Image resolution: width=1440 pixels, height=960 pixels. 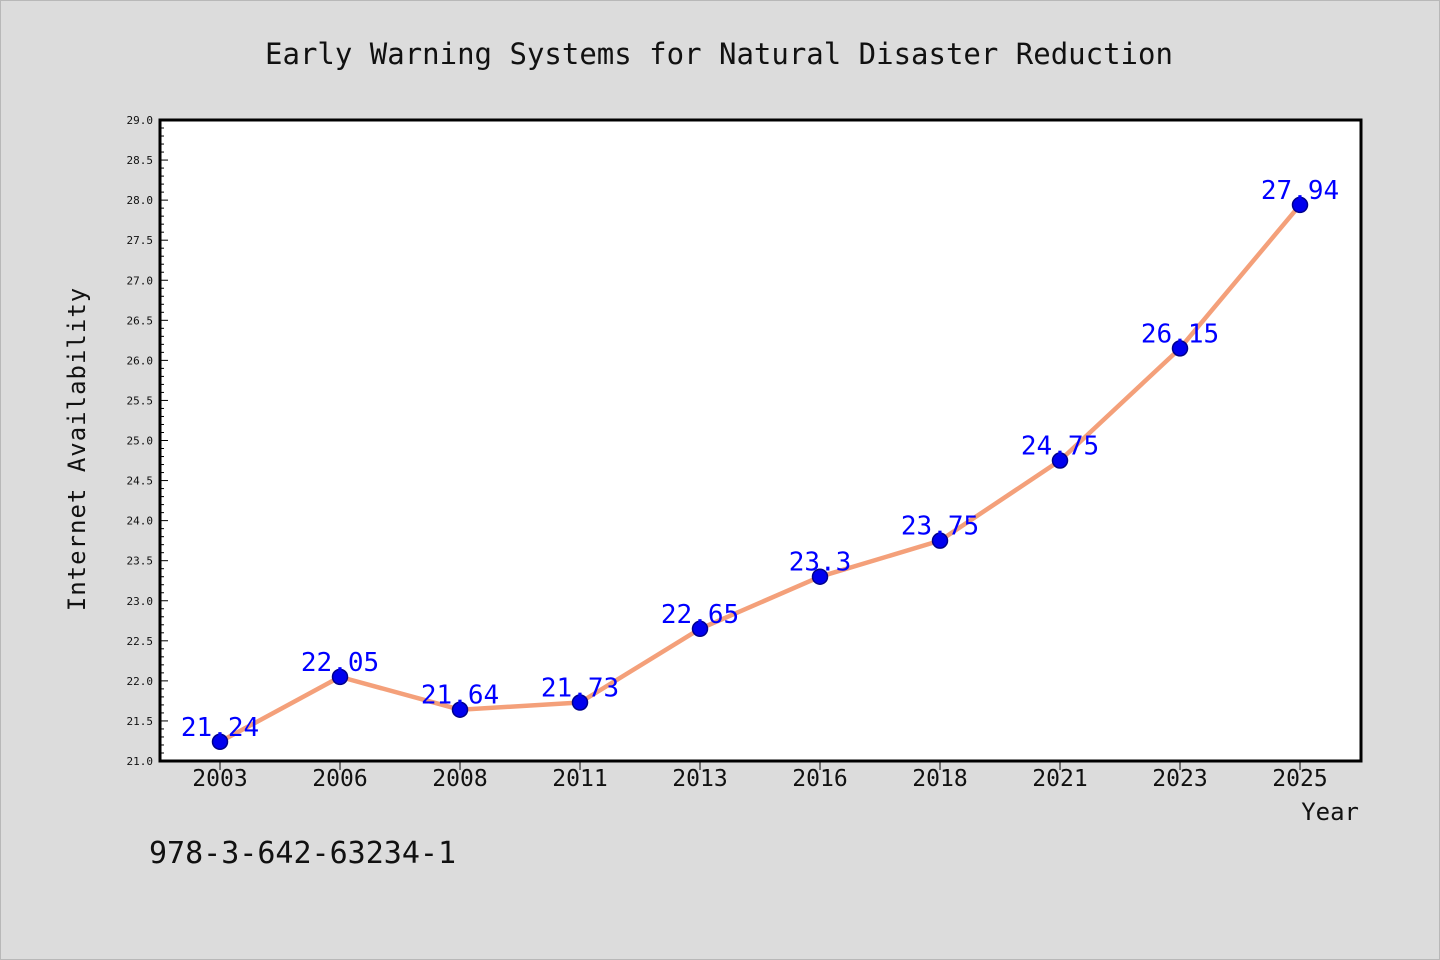 I want to click on data-label: 22.65, so click(x=700, y=615).